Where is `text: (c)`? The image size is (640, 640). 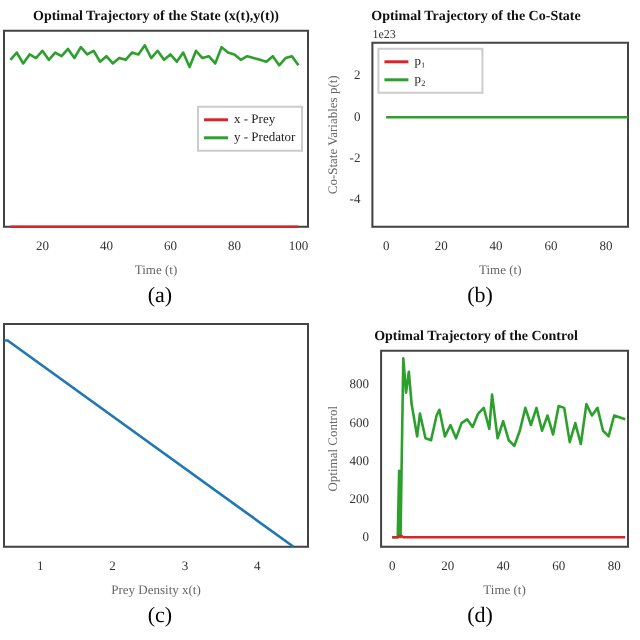 text: (c) is located at coordinates (160, 616).